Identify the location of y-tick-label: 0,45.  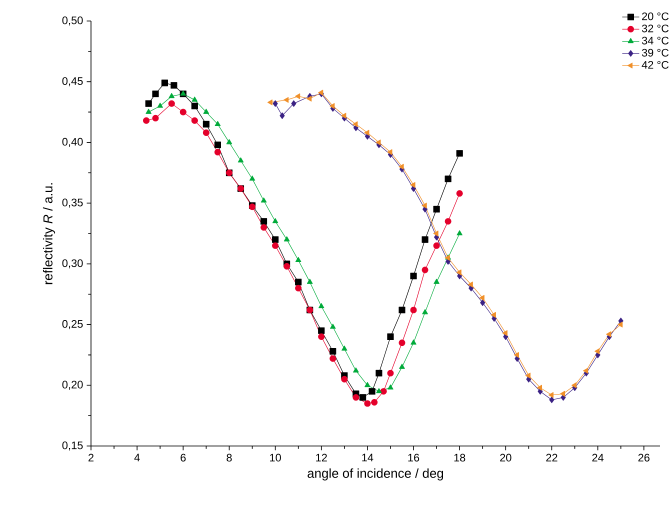
(72, 81).